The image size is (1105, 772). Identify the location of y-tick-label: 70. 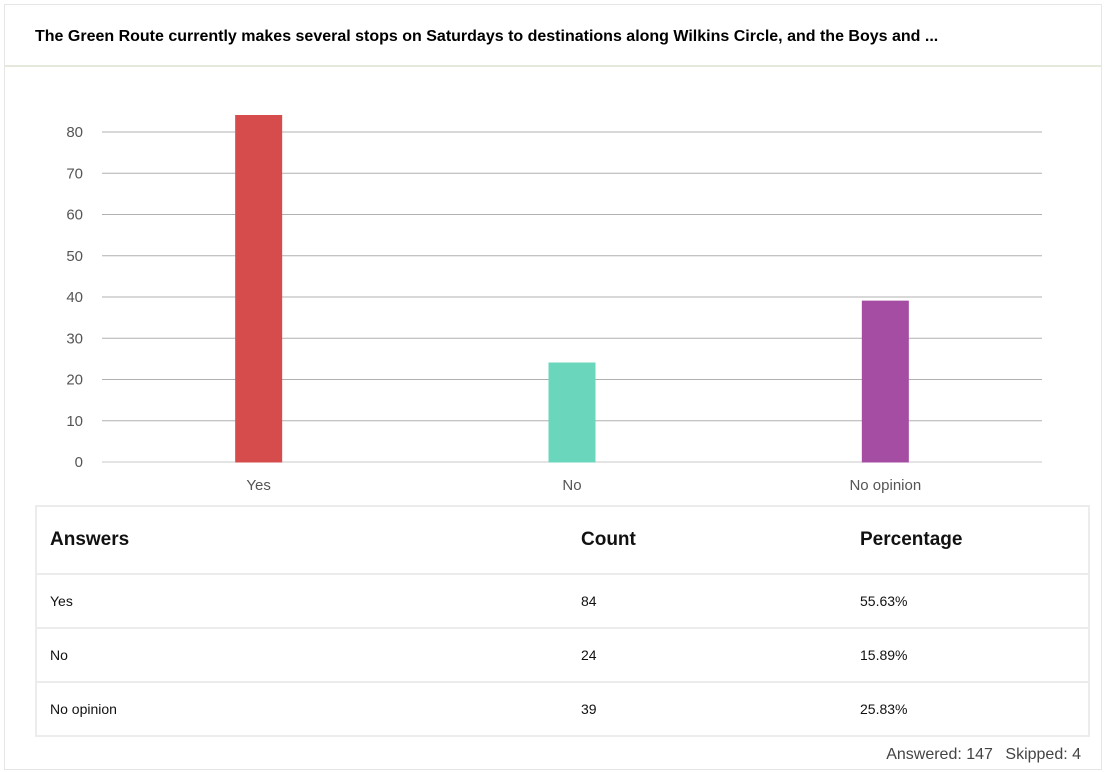
(74, 173).